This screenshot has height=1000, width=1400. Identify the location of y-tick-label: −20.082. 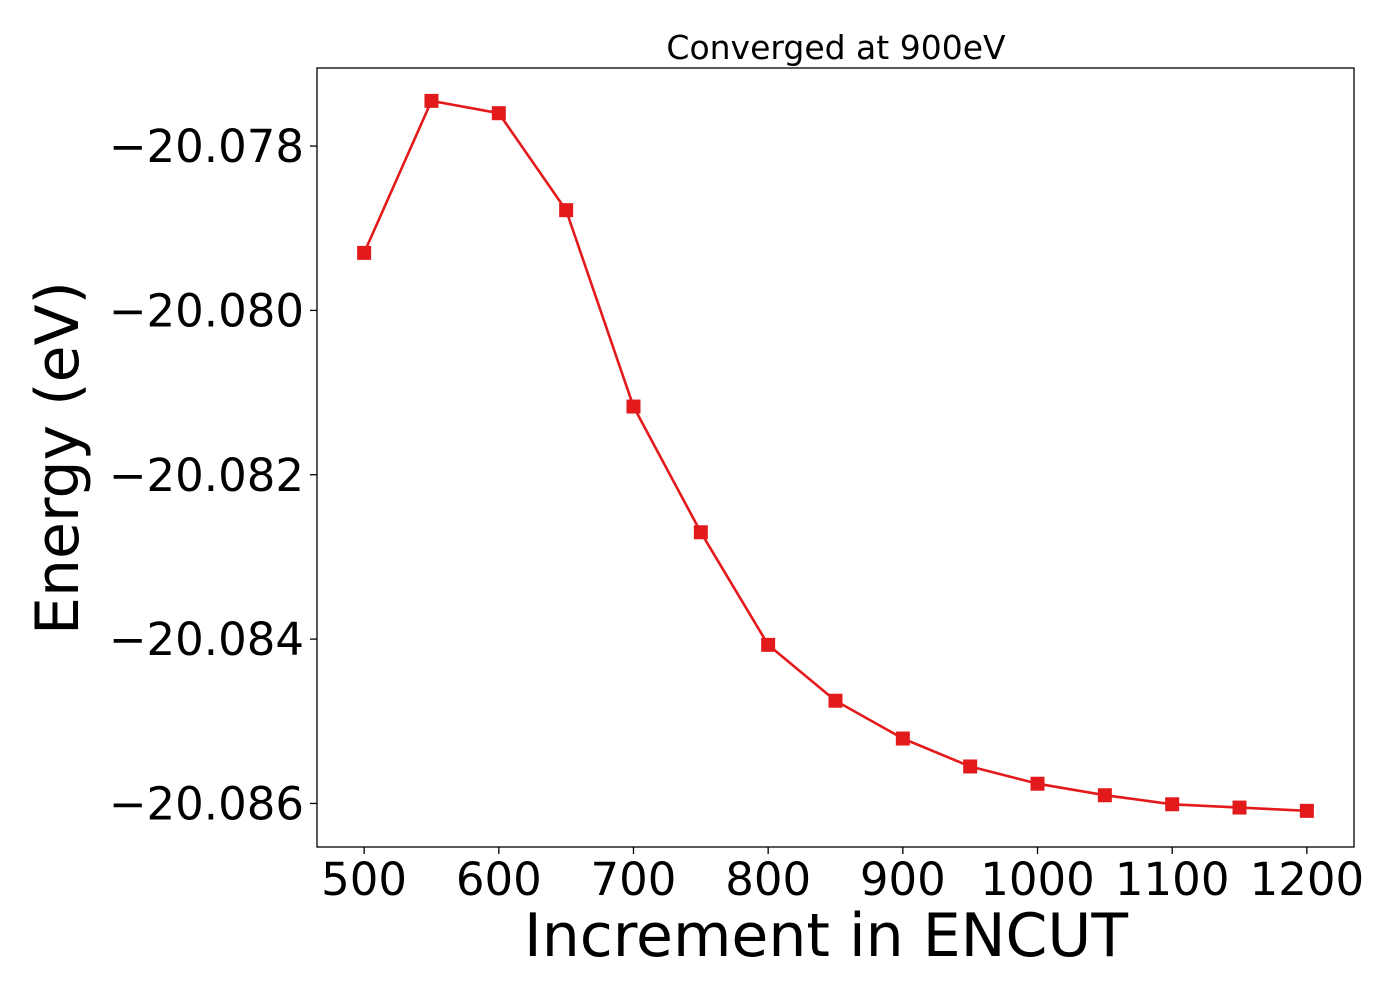
(206, 475).